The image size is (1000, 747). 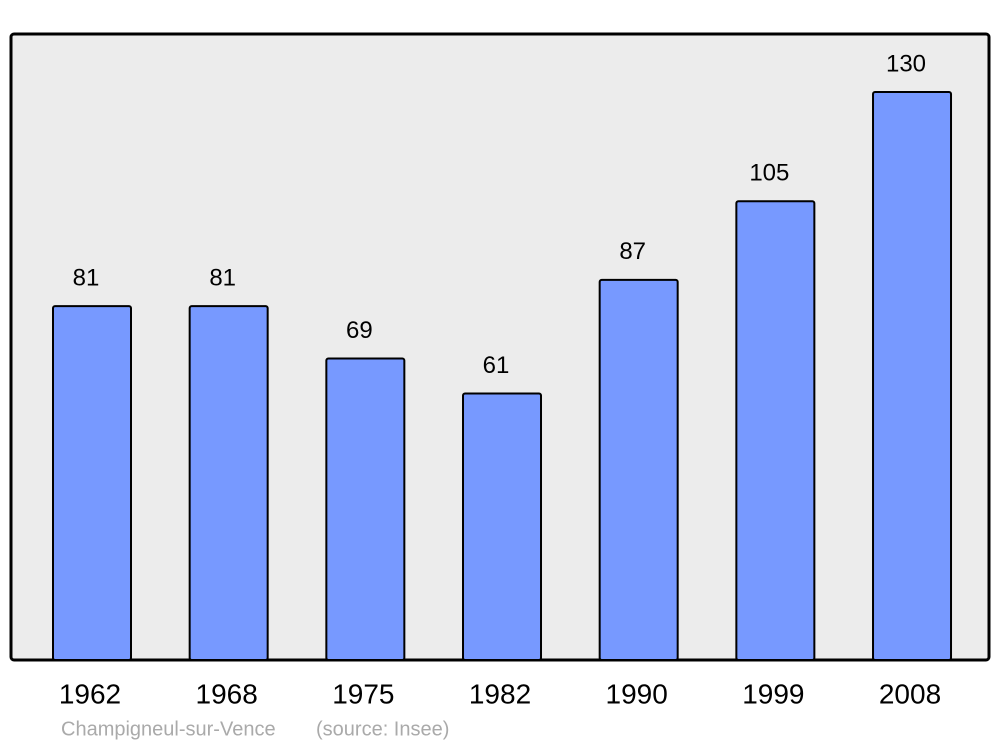 I want to click on x-tick-label: 2008, so click(x=910, y=693).